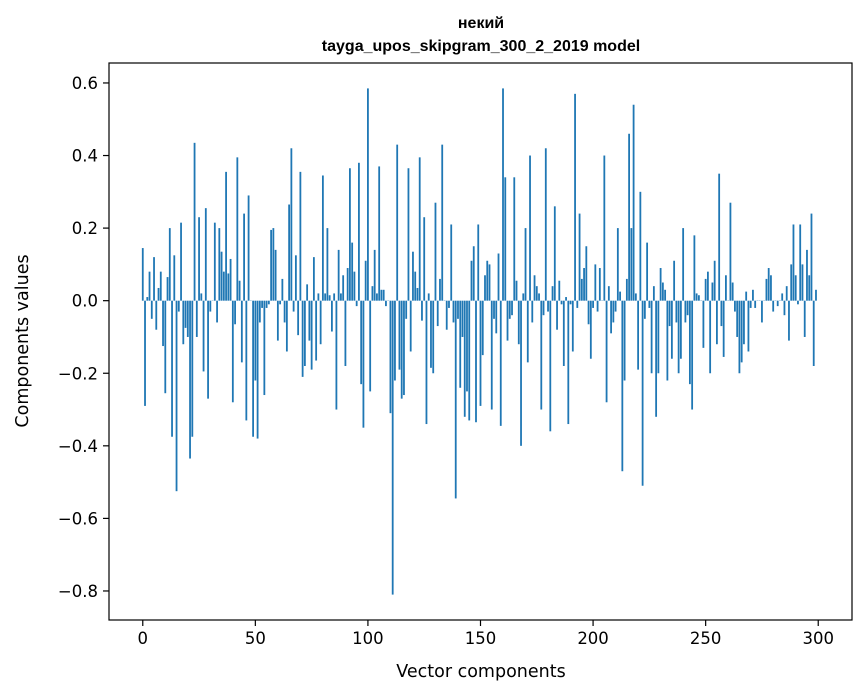 The image size is (867, 696). Describe the element at coordinates (593, 638) in the screenshot. I see `x-tick-label: 200` at that location.